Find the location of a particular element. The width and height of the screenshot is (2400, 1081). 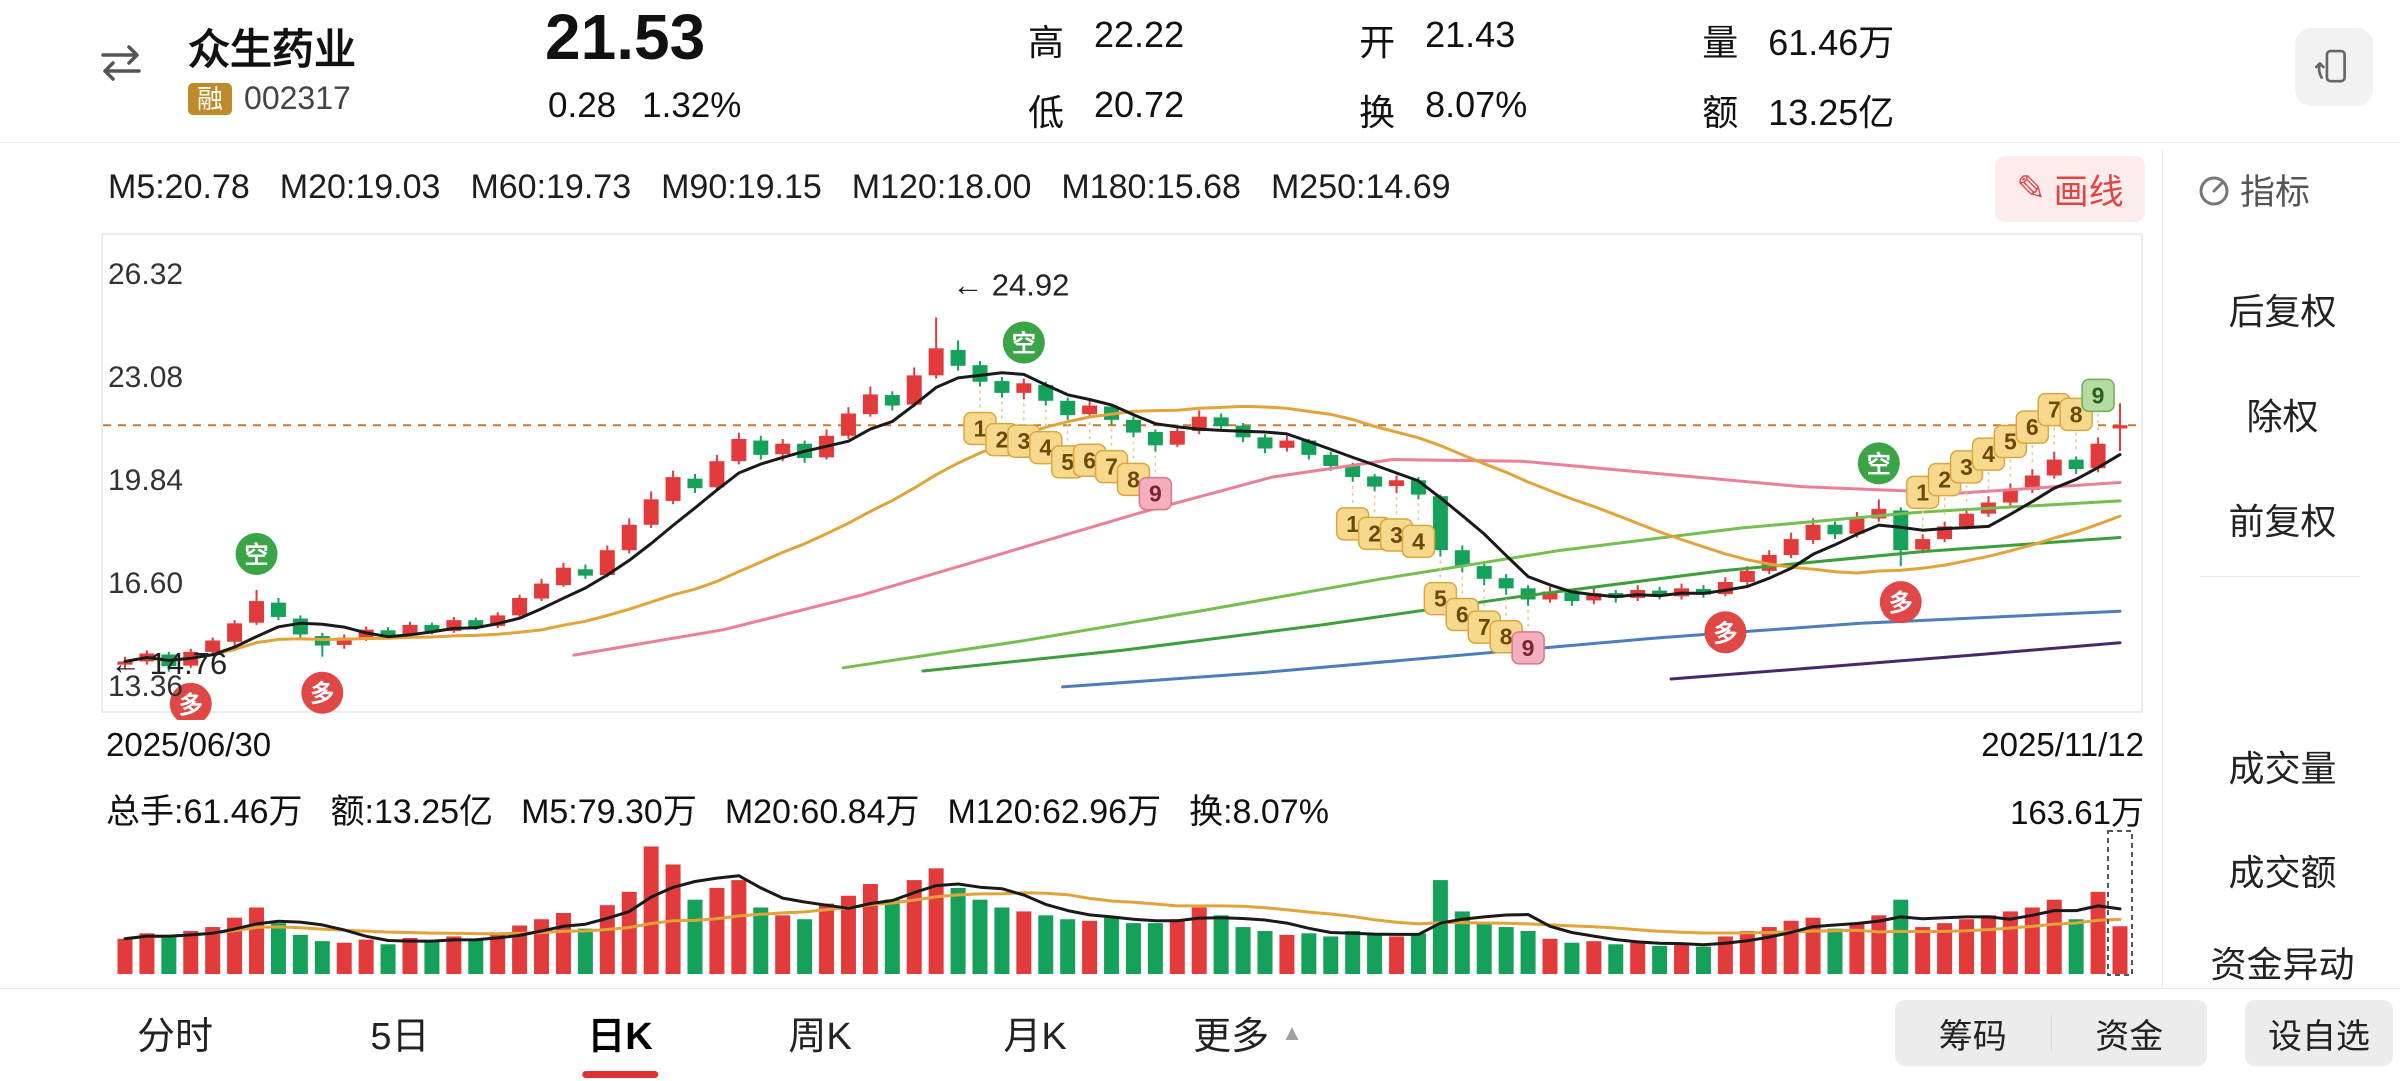

stock-name: 众生药业 is located at coordinates (272, 49).